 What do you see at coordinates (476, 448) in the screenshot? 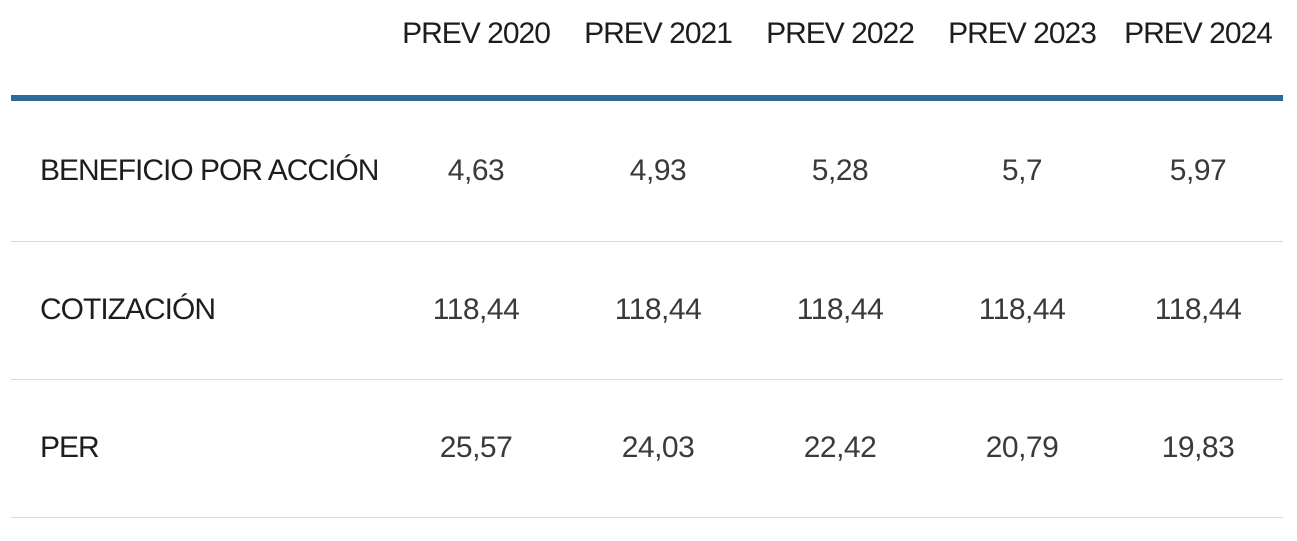
I see `cell-value: 25,57` at bounding box center [476, 448].